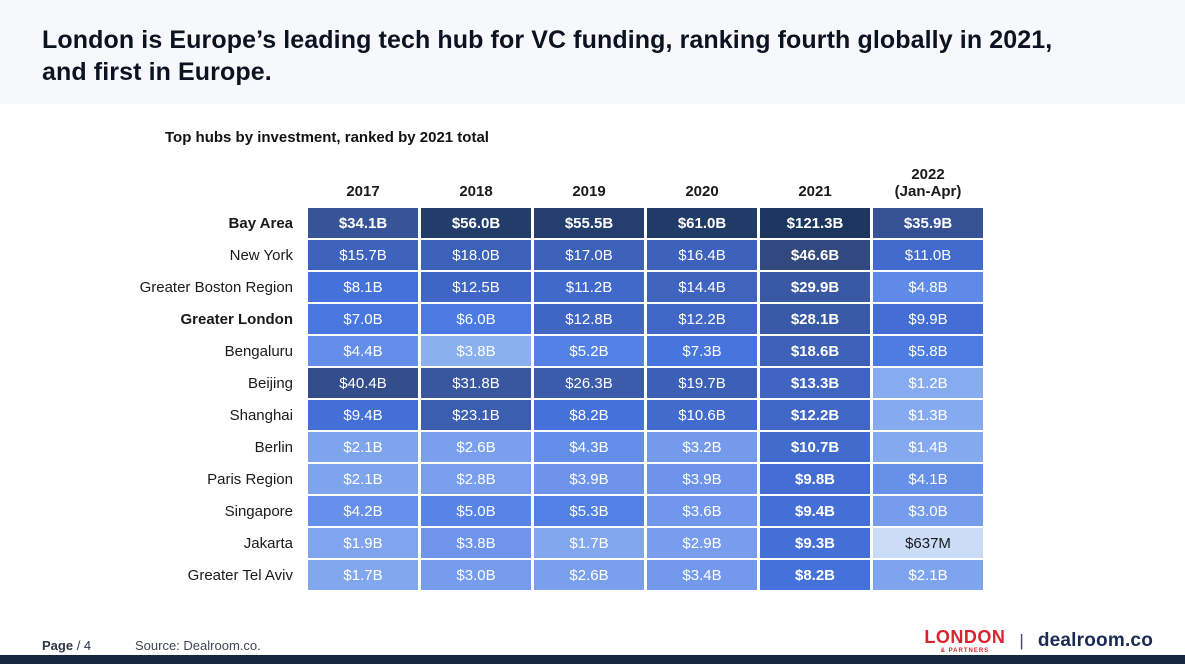 The width and height of the screenshot is (1185, 664). I want to click on value-cell: $10.6B, so click(702, 415).